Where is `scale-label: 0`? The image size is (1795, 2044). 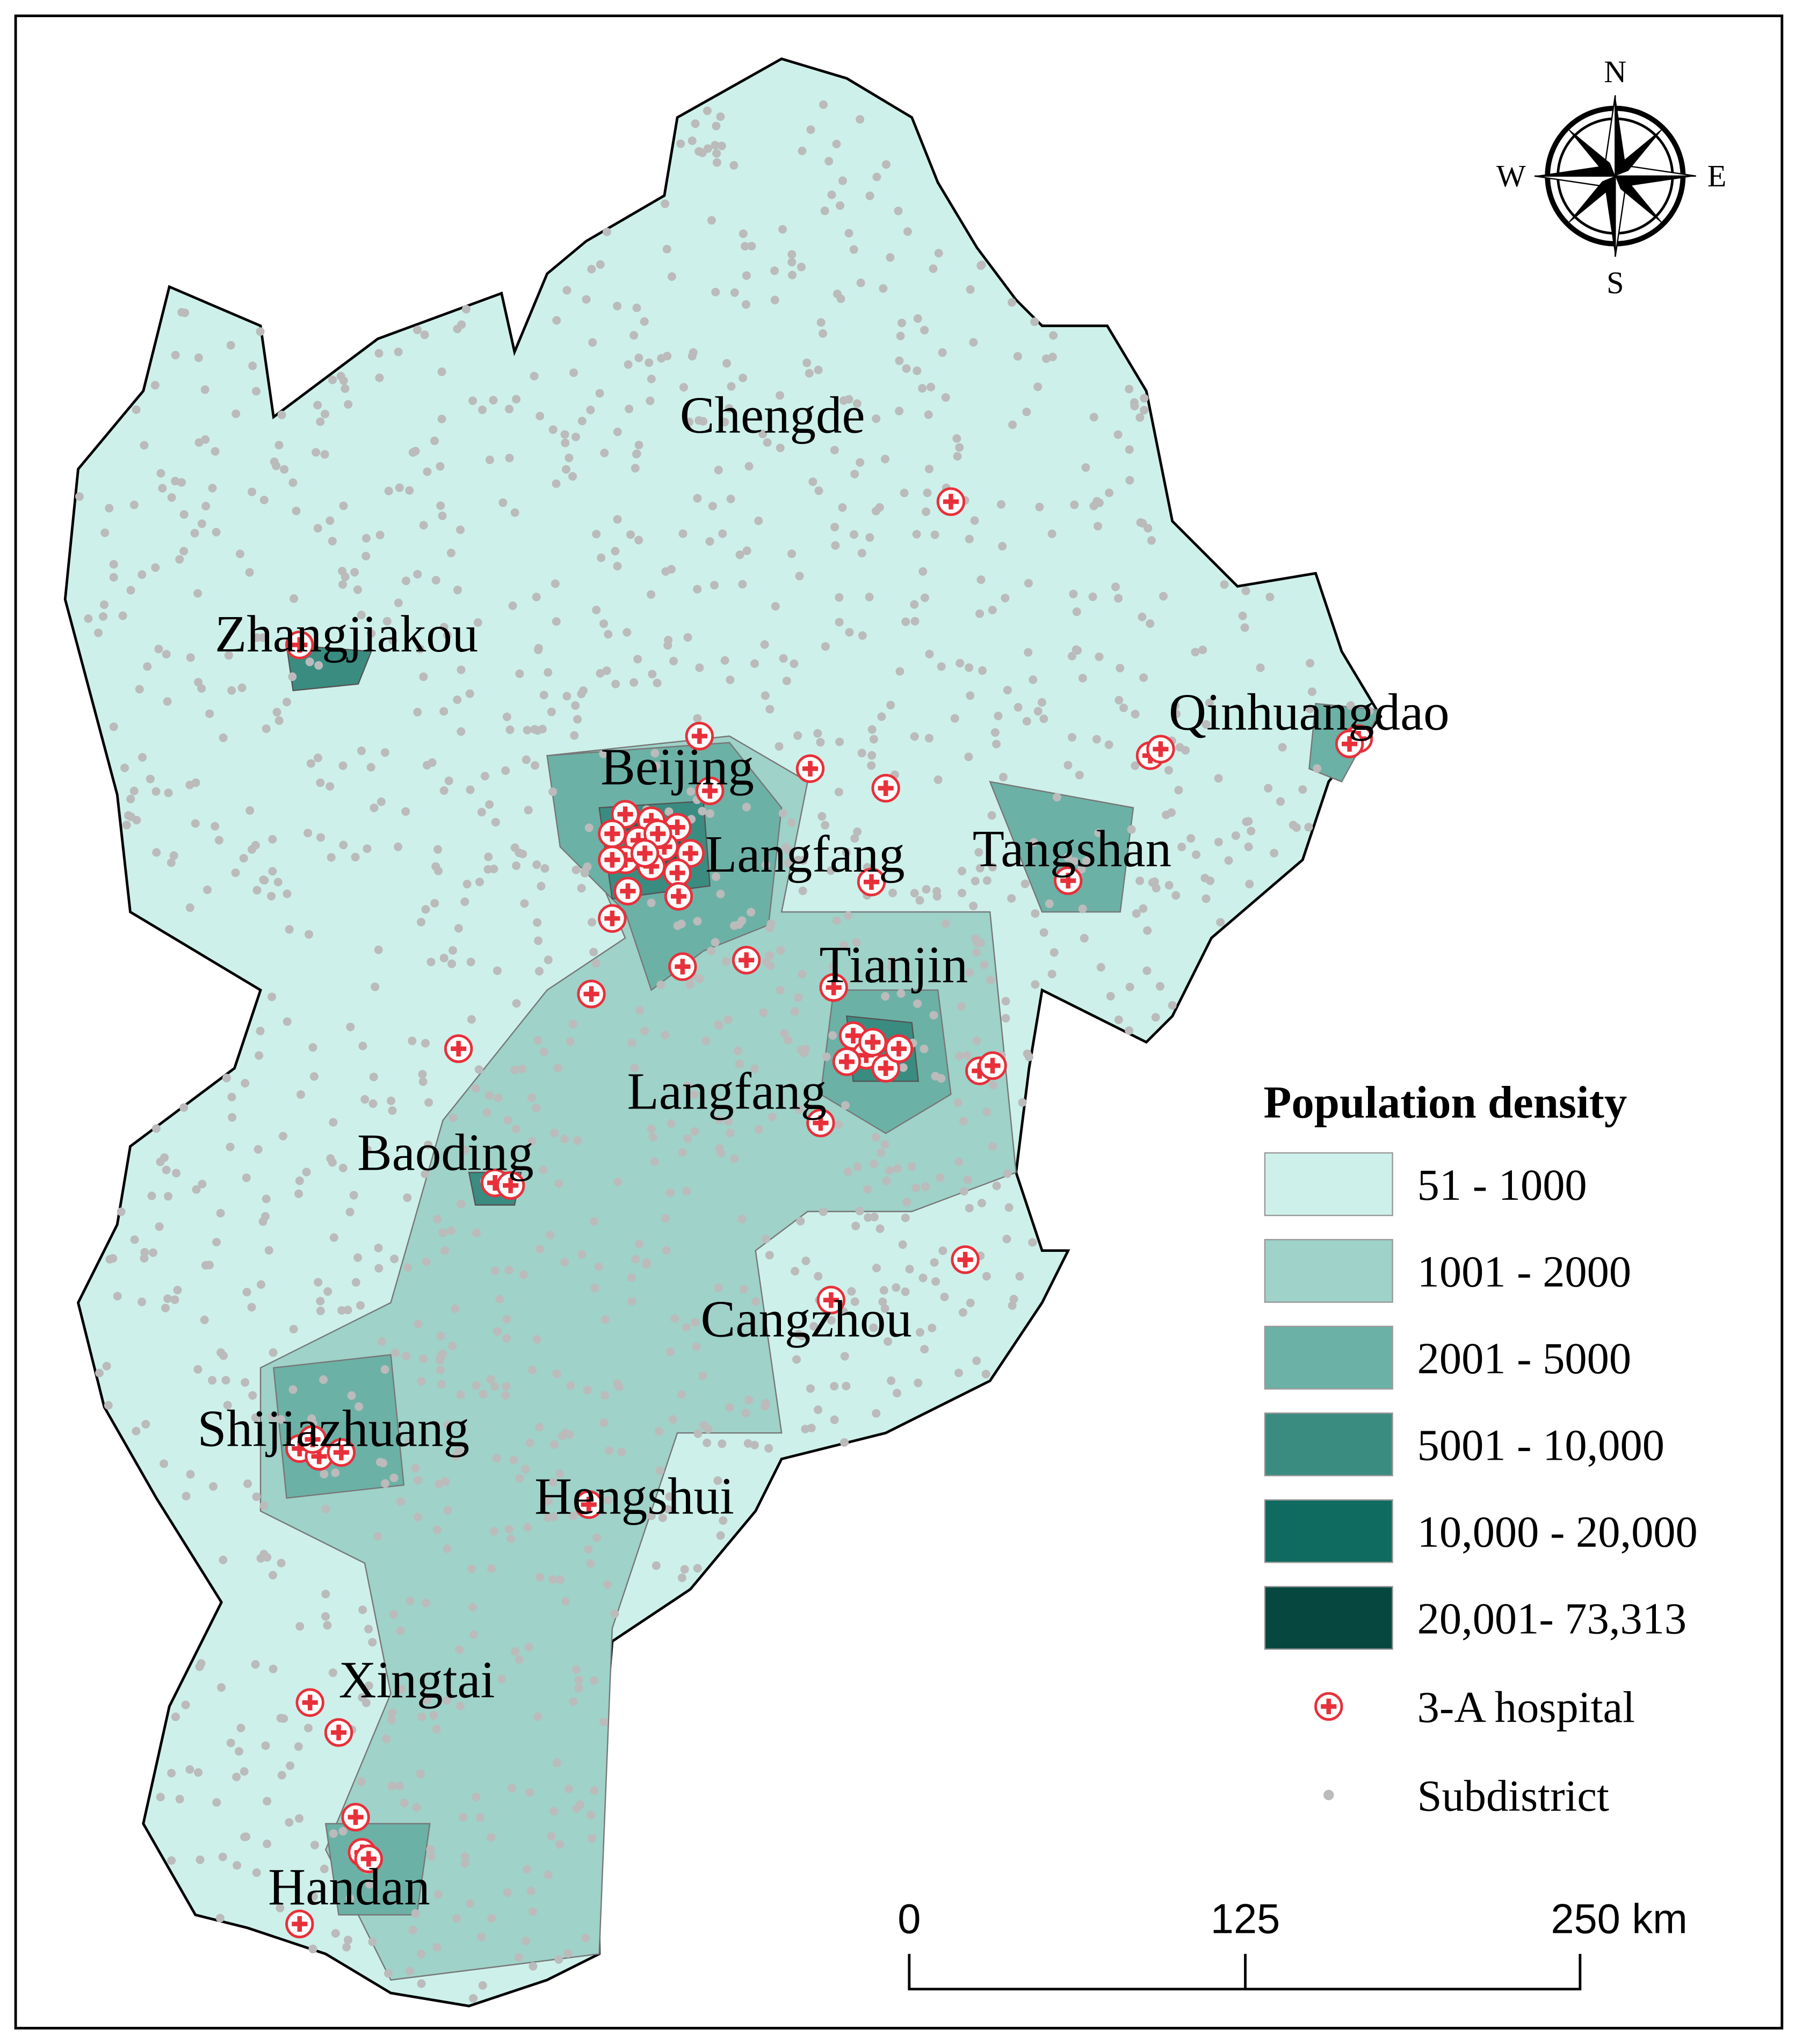
scale-label: 0 is located at coordinates (910, 1919).